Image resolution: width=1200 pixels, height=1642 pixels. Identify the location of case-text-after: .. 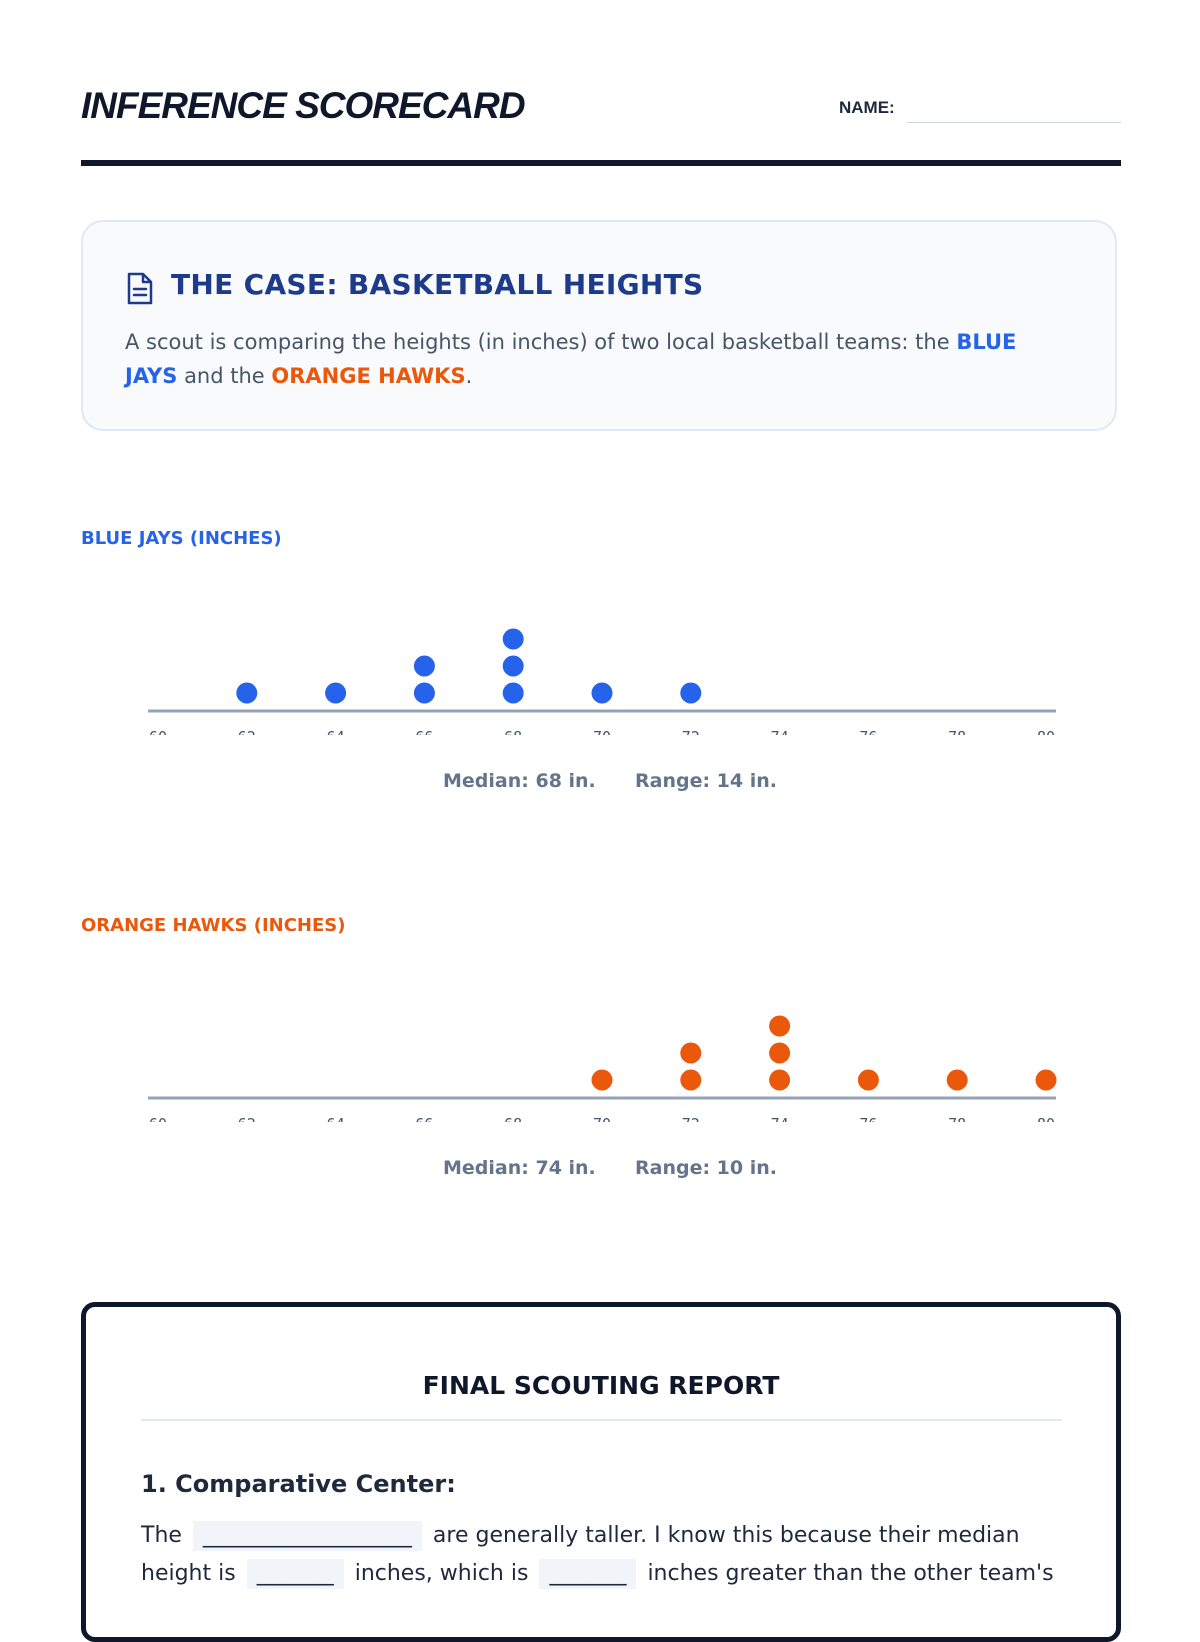
(469, 376).